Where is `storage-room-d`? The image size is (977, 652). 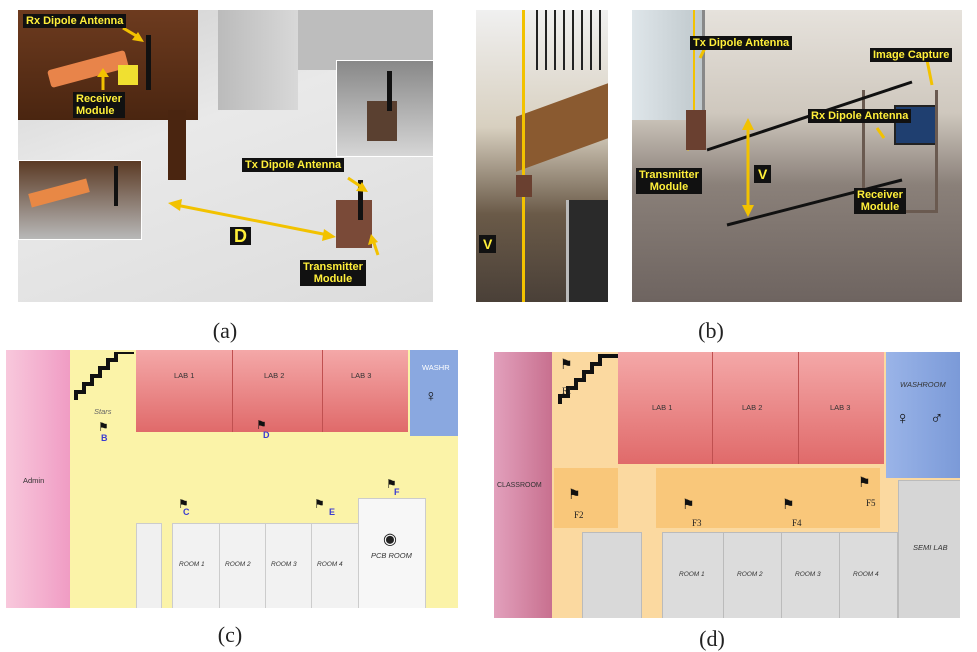 storage-room-d is located at coordinates (612, 575).